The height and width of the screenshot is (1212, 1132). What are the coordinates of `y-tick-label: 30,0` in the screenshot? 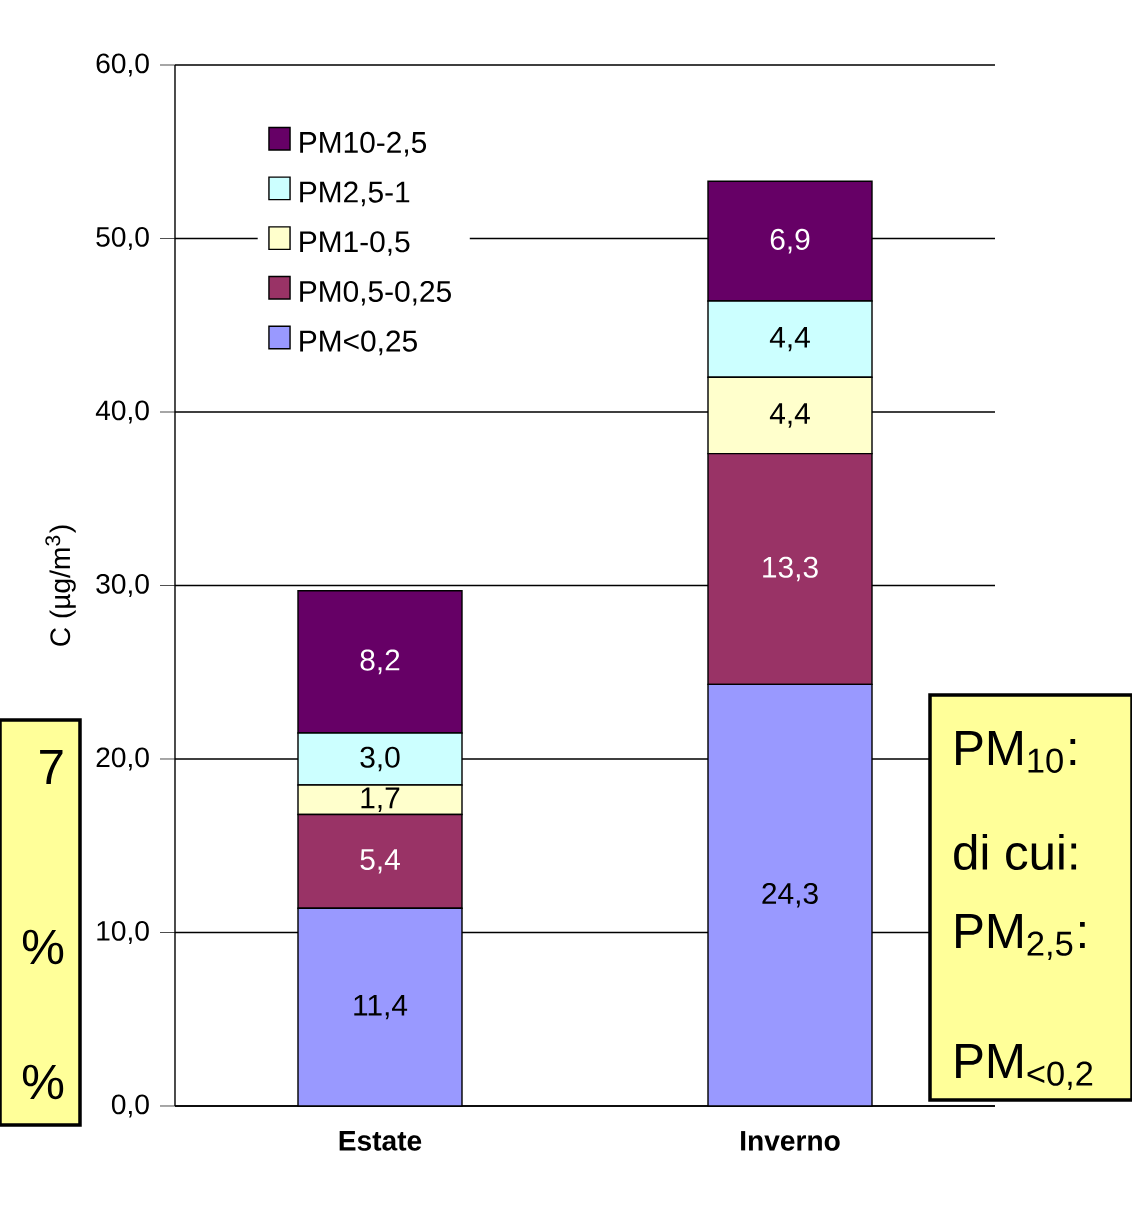 It's located at (122, 585).